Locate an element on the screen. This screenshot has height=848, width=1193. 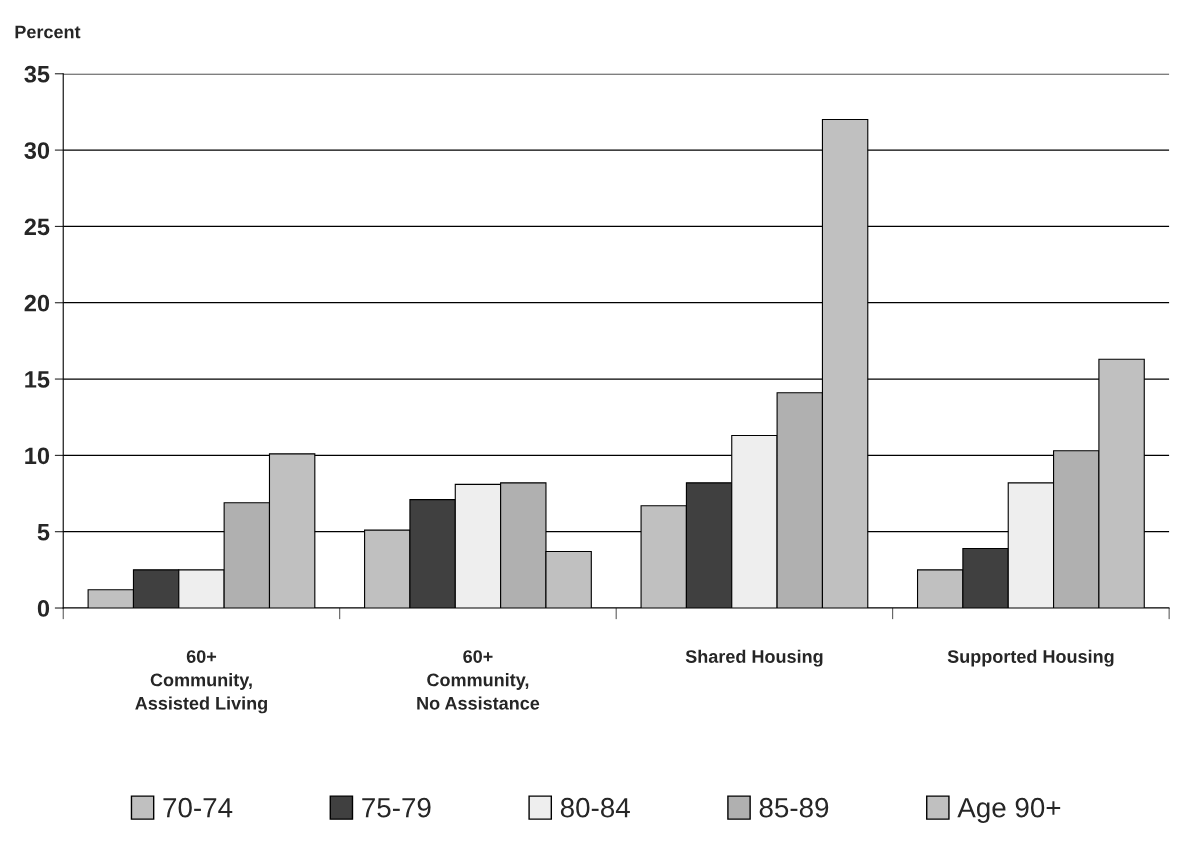
legend-label: 75-79 is located at coordinates (396, 807).